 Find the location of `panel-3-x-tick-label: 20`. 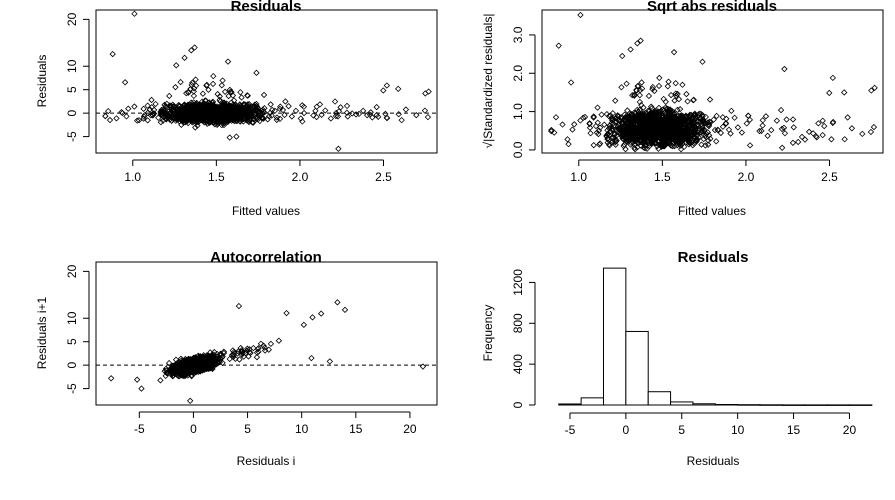

panel-3-x-tick-label: 20 is located at coordinates (410, 429).